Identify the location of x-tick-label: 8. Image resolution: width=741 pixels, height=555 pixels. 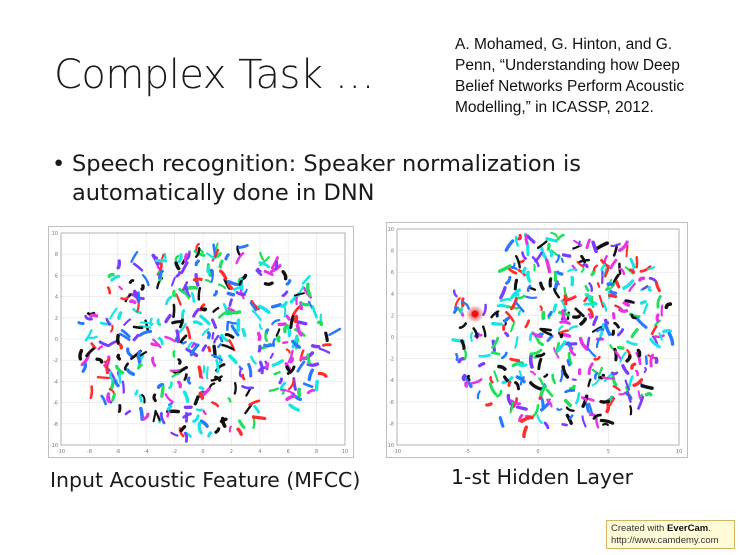
(316, 452).